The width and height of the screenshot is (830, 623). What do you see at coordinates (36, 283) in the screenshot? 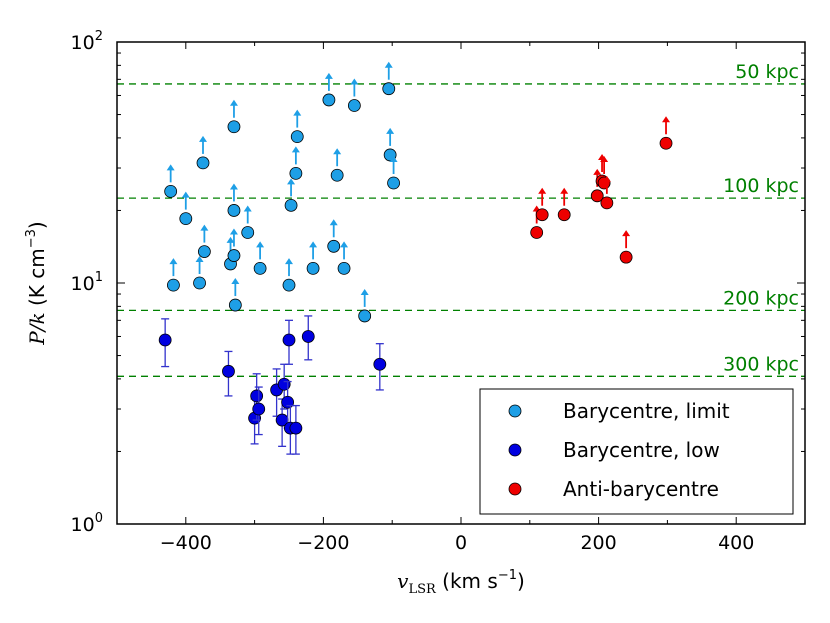
I see `y-axis-label: P/k (K cm−3)` at bounding box center [36, 283].